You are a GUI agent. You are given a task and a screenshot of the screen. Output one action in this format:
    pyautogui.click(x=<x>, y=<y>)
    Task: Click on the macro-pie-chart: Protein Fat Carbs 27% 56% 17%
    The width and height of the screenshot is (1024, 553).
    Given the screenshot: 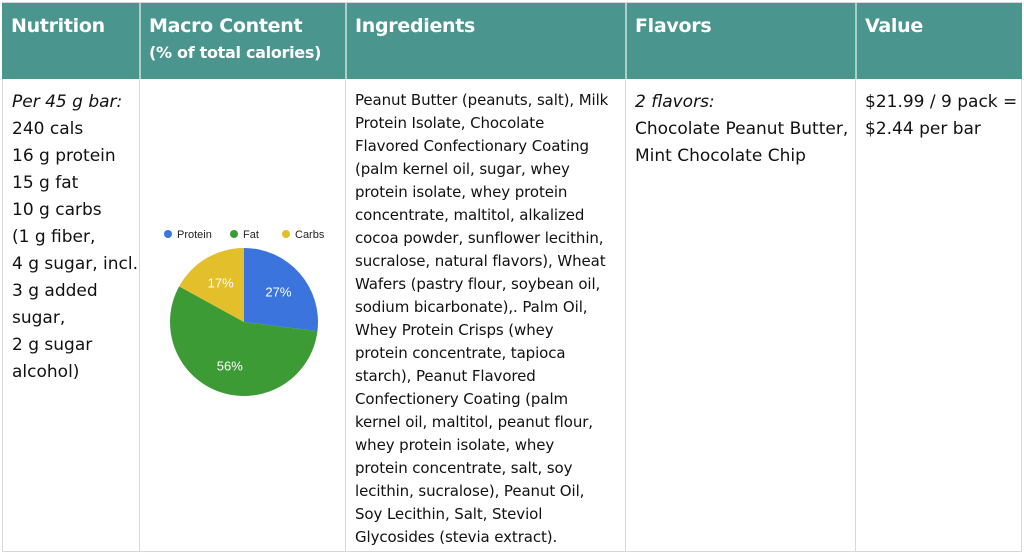 What is the action you would take?
    pyautogui.click(x=243, y=318)
    